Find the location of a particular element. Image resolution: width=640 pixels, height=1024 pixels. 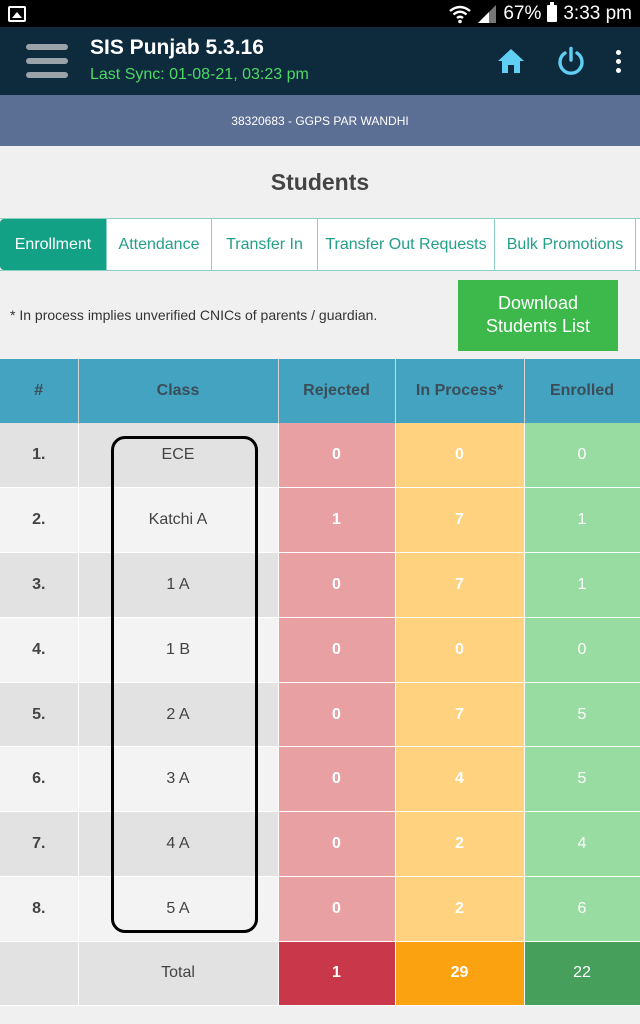

table-row: 5. 2 A 0 7 5 is located at coordinates (320, 715).